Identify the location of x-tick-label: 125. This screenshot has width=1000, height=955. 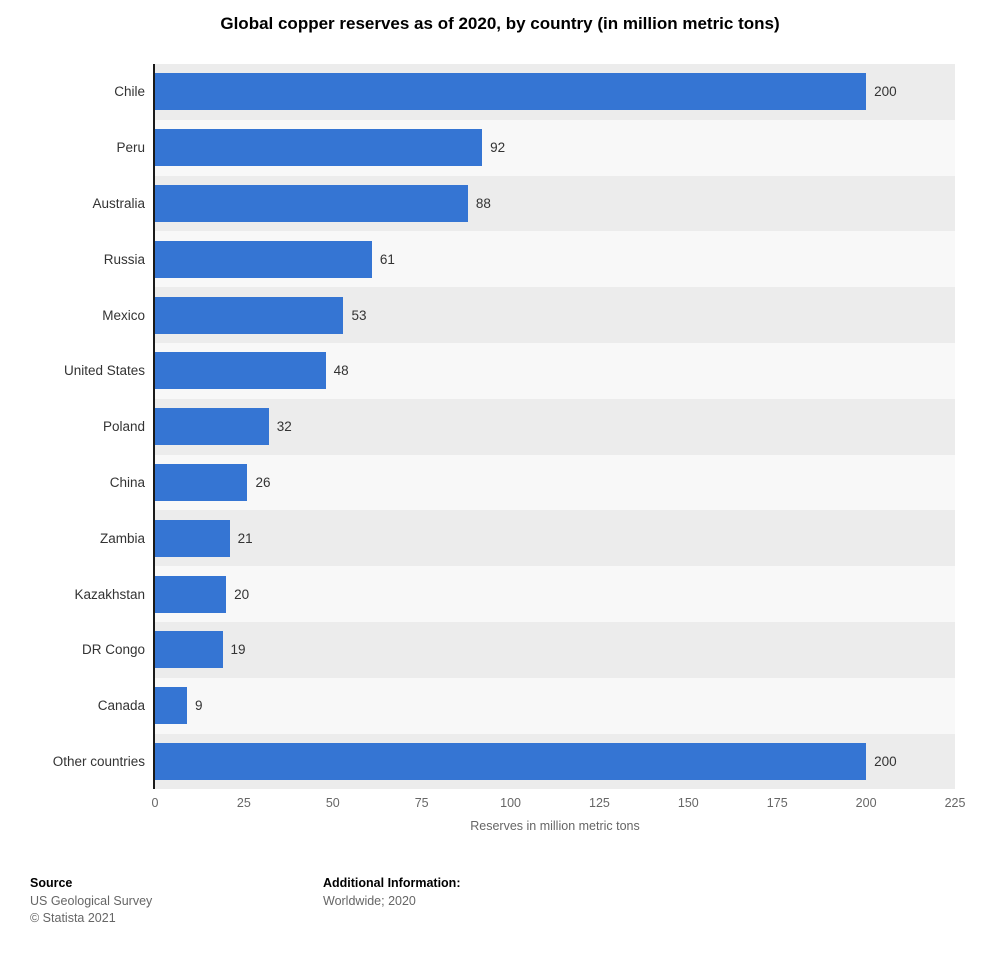
(599, 803).